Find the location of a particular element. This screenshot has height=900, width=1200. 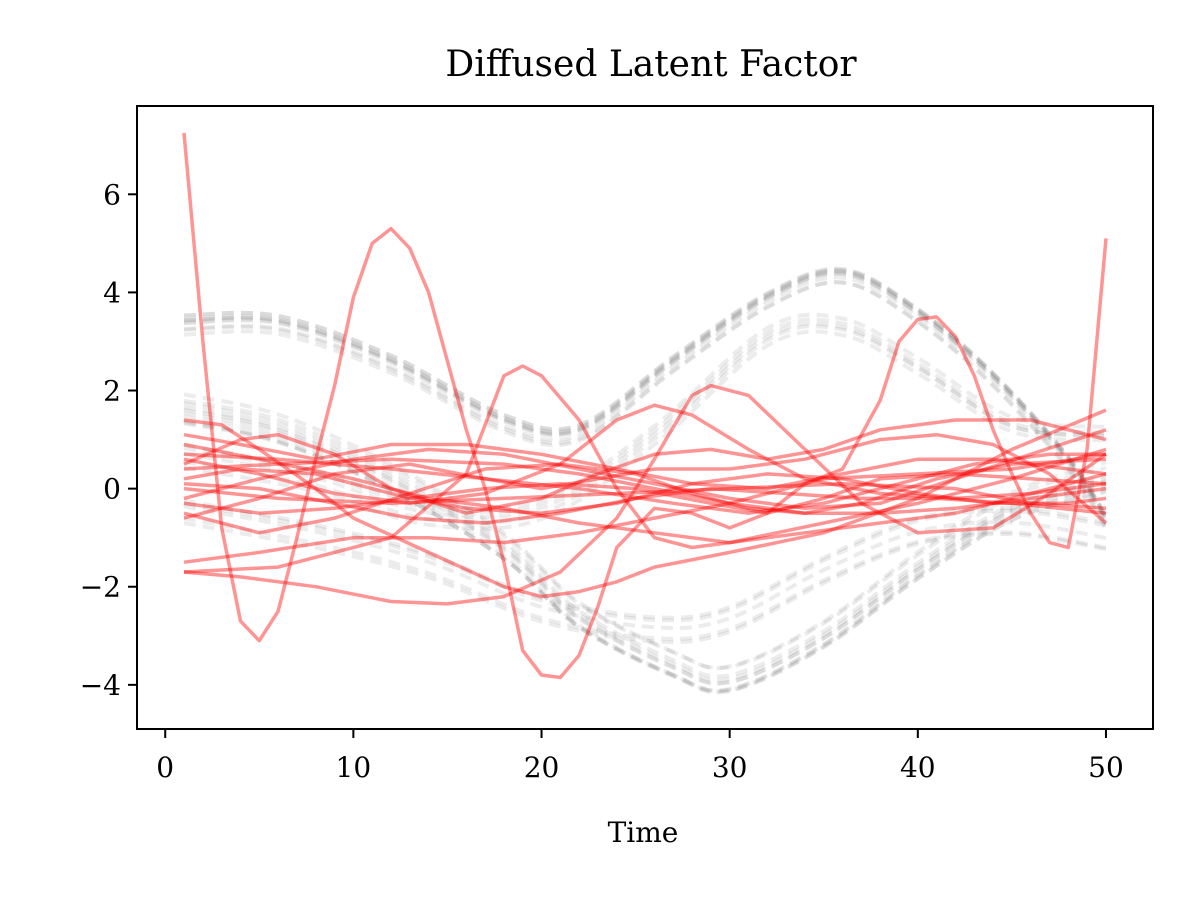

x-axis-label: Time is located at coordinates (643, 832).